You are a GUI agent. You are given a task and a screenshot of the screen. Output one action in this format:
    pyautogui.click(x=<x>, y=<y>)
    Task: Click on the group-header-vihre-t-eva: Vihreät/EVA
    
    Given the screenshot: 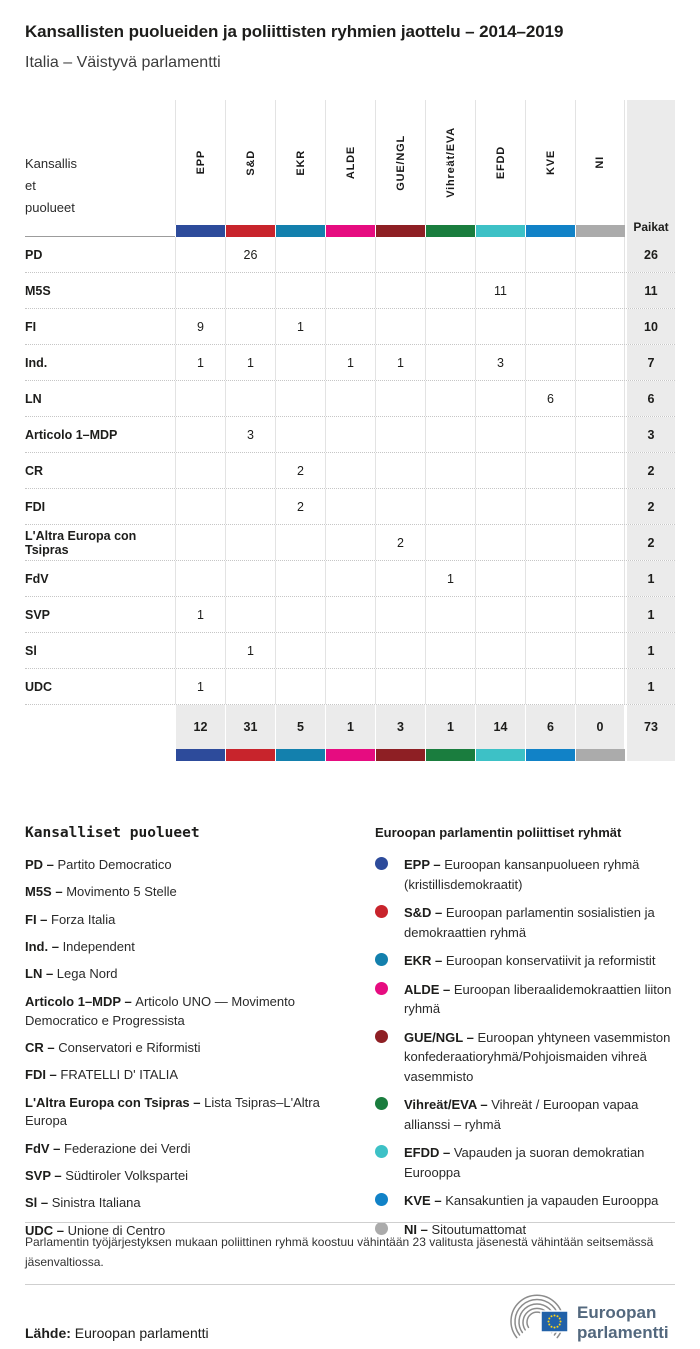 What is the action you would take?
    pyautogui.click(x=450, y=162)
    